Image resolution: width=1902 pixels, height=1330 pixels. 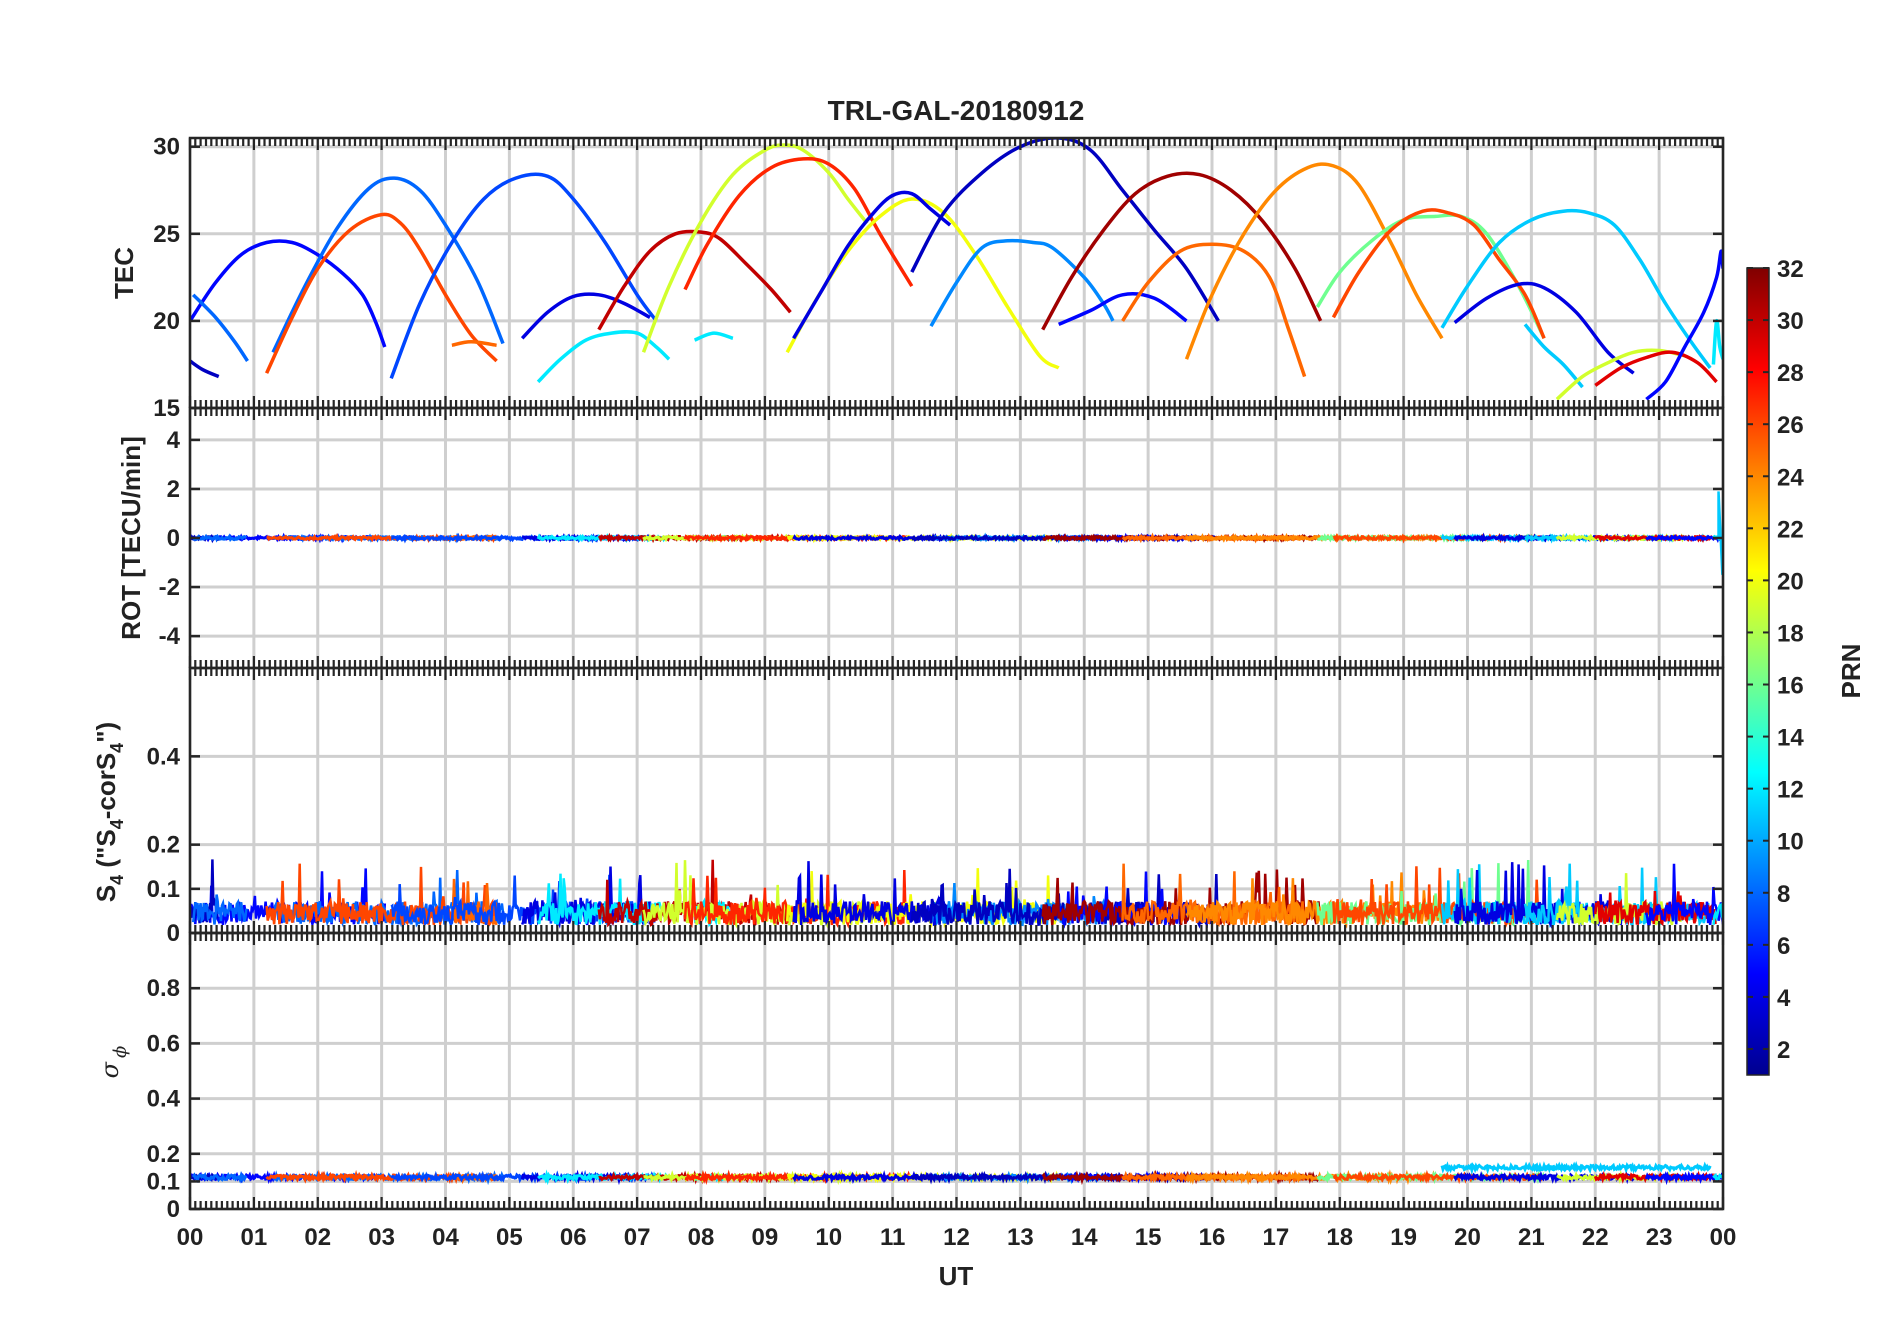 What do you see at coordinates (1790, 373) in the screenshot?
I see `colorbar-tick-label: 28` at bounding box center [1790, 373].